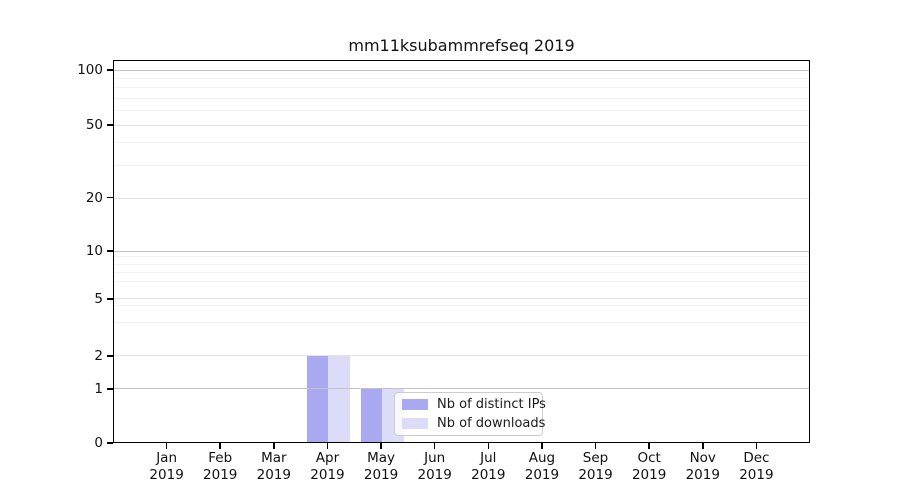 The image size is (900, 500). What do you see at coordinates (595, 458) in the screenshot?
I see `x-tick-month: Sep` at bounding box center [595, 458].